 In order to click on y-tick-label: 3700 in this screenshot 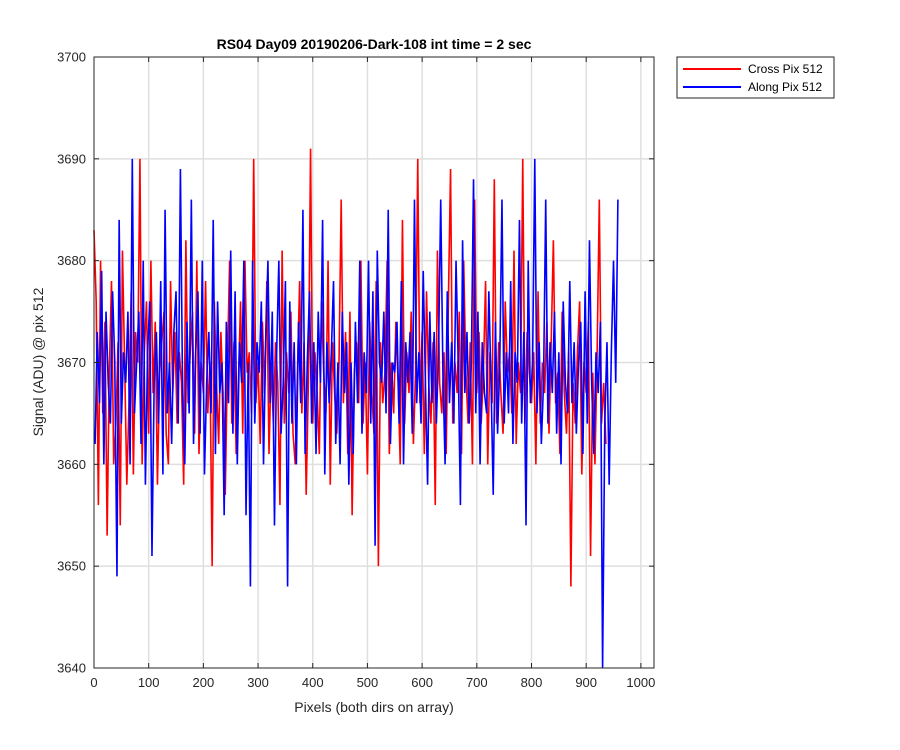, I will do `click(71, 57)`.